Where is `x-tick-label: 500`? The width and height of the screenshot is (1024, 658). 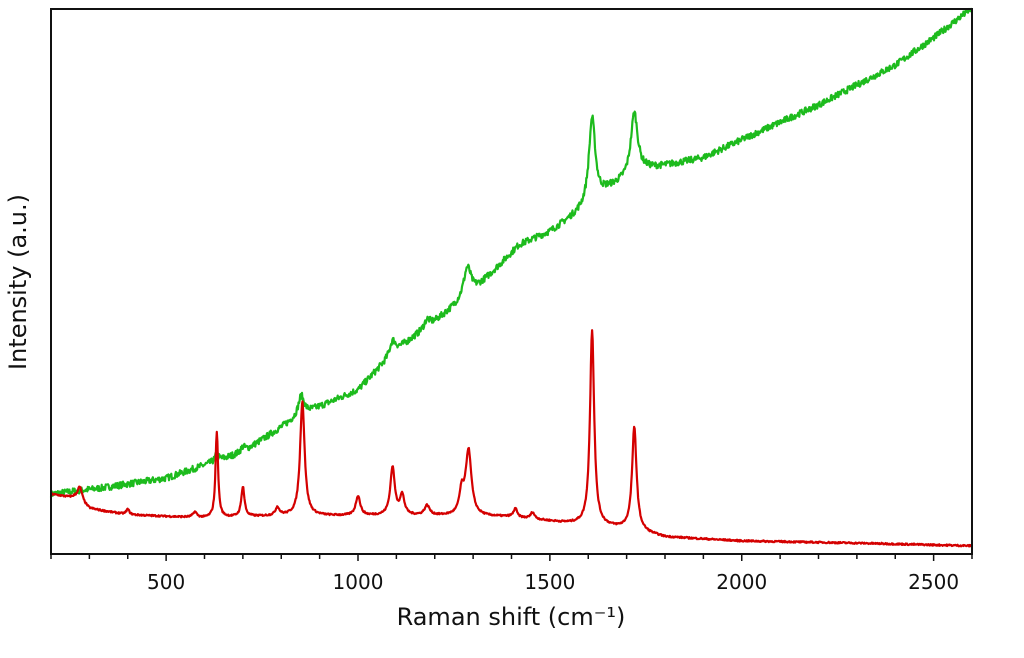 x-tick-label: 500 is located at coordinates (166, 582).